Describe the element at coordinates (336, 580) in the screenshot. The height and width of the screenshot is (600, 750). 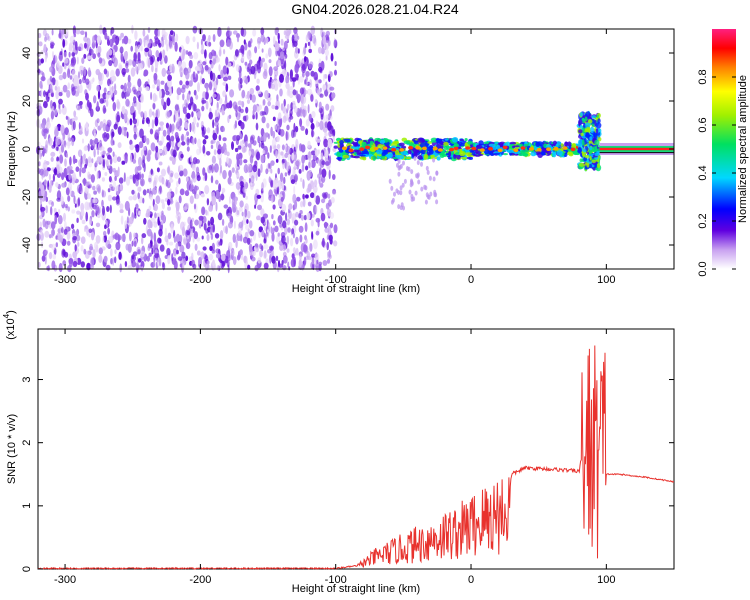
I see `x-tick-label: -100` at that location.